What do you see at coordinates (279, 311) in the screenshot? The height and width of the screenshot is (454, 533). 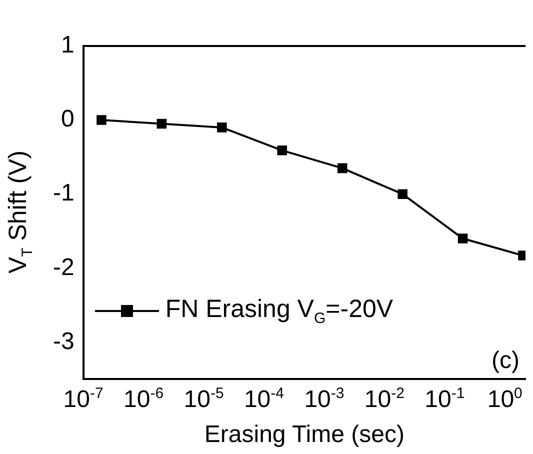 I see `legend-label: FN Erasing V$_{G}$=-20V` at bounding box center [279, 311].